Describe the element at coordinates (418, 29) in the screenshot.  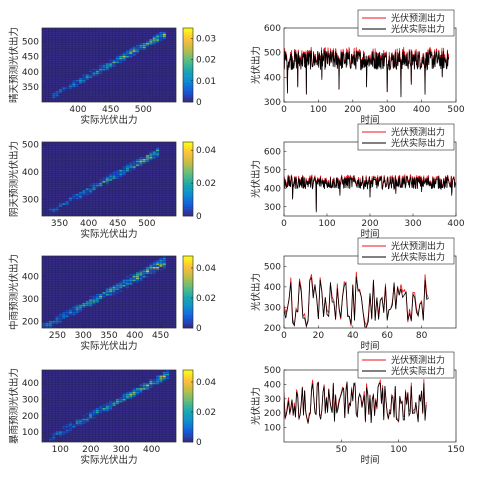
I see `line-sunny-legend-label: 光伏实际出力` at that location.